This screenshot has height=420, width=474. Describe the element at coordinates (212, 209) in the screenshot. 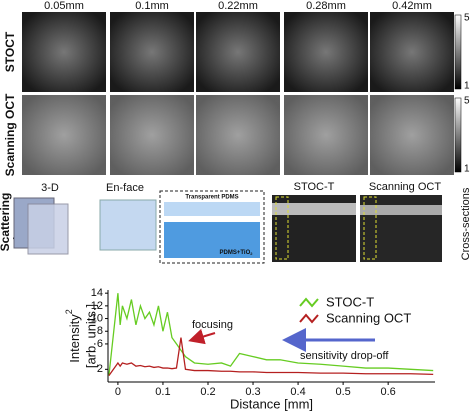

I see `pdms-layer` at that location.